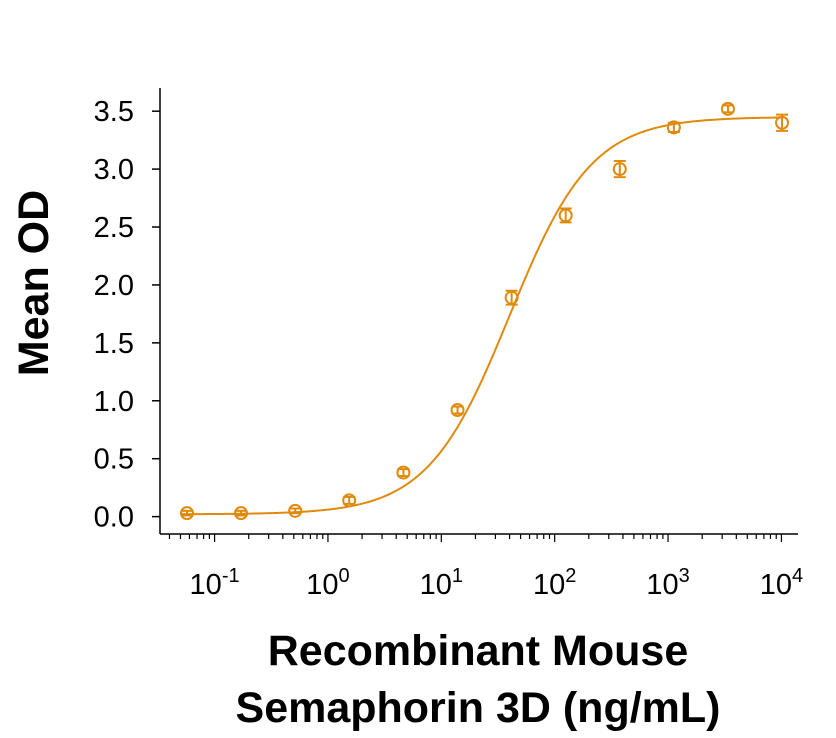 This screenshot has height=738, width=836. Describe the element at coordinates (114, 112) in the screenshot. I see `y-tick-label: 3.5` at that location.